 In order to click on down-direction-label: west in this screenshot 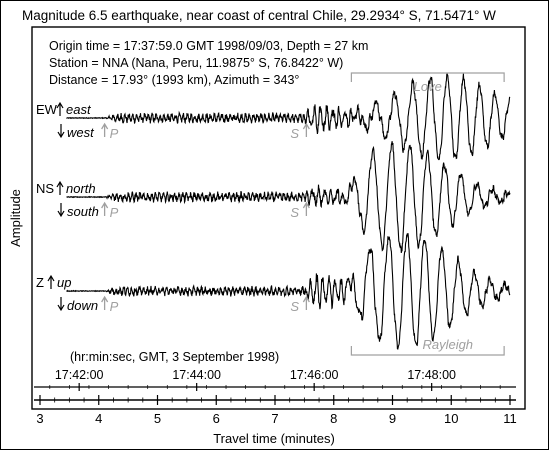, I will do `click(81, 132)`.